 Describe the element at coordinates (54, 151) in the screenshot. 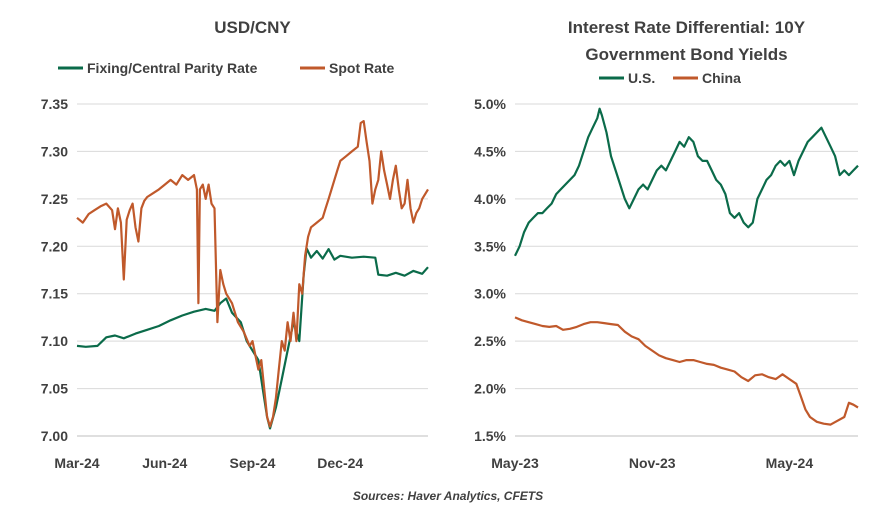

I see `y-tick-label: 7.30` at that location.